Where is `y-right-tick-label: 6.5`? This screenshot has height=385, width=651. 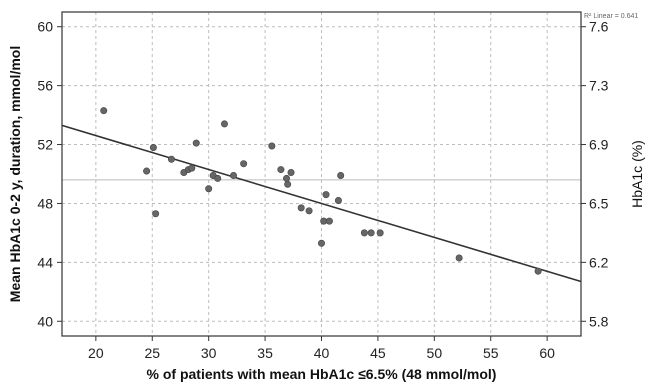
y-right-tick-label: 6.5 is located at coordinates (599, 203).